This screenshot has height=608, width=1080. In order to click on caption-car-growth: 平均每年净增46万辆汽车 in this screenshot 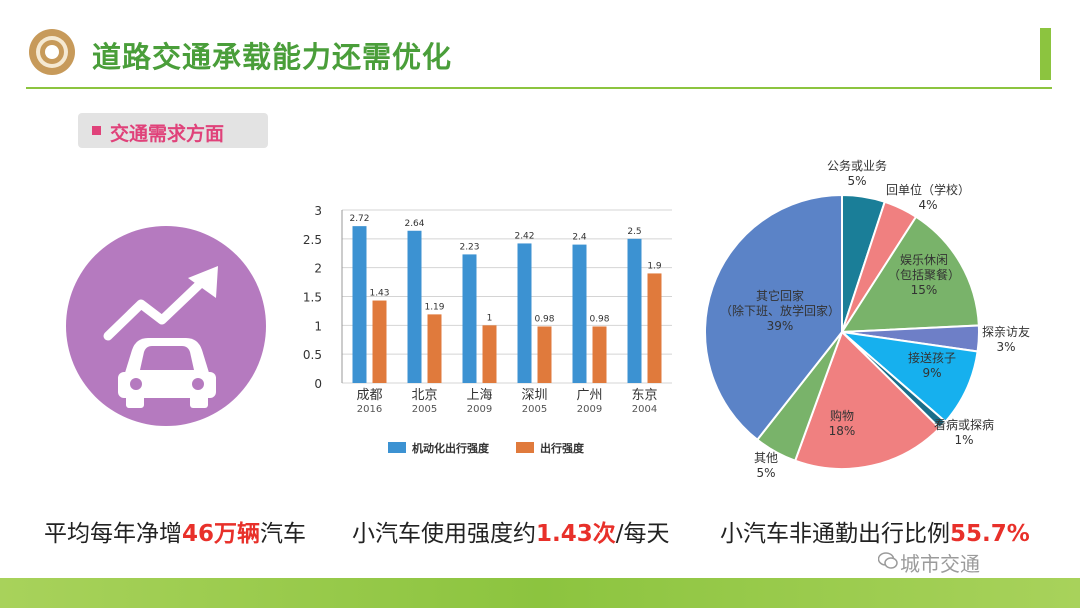, I will do `click(175, 531)`.